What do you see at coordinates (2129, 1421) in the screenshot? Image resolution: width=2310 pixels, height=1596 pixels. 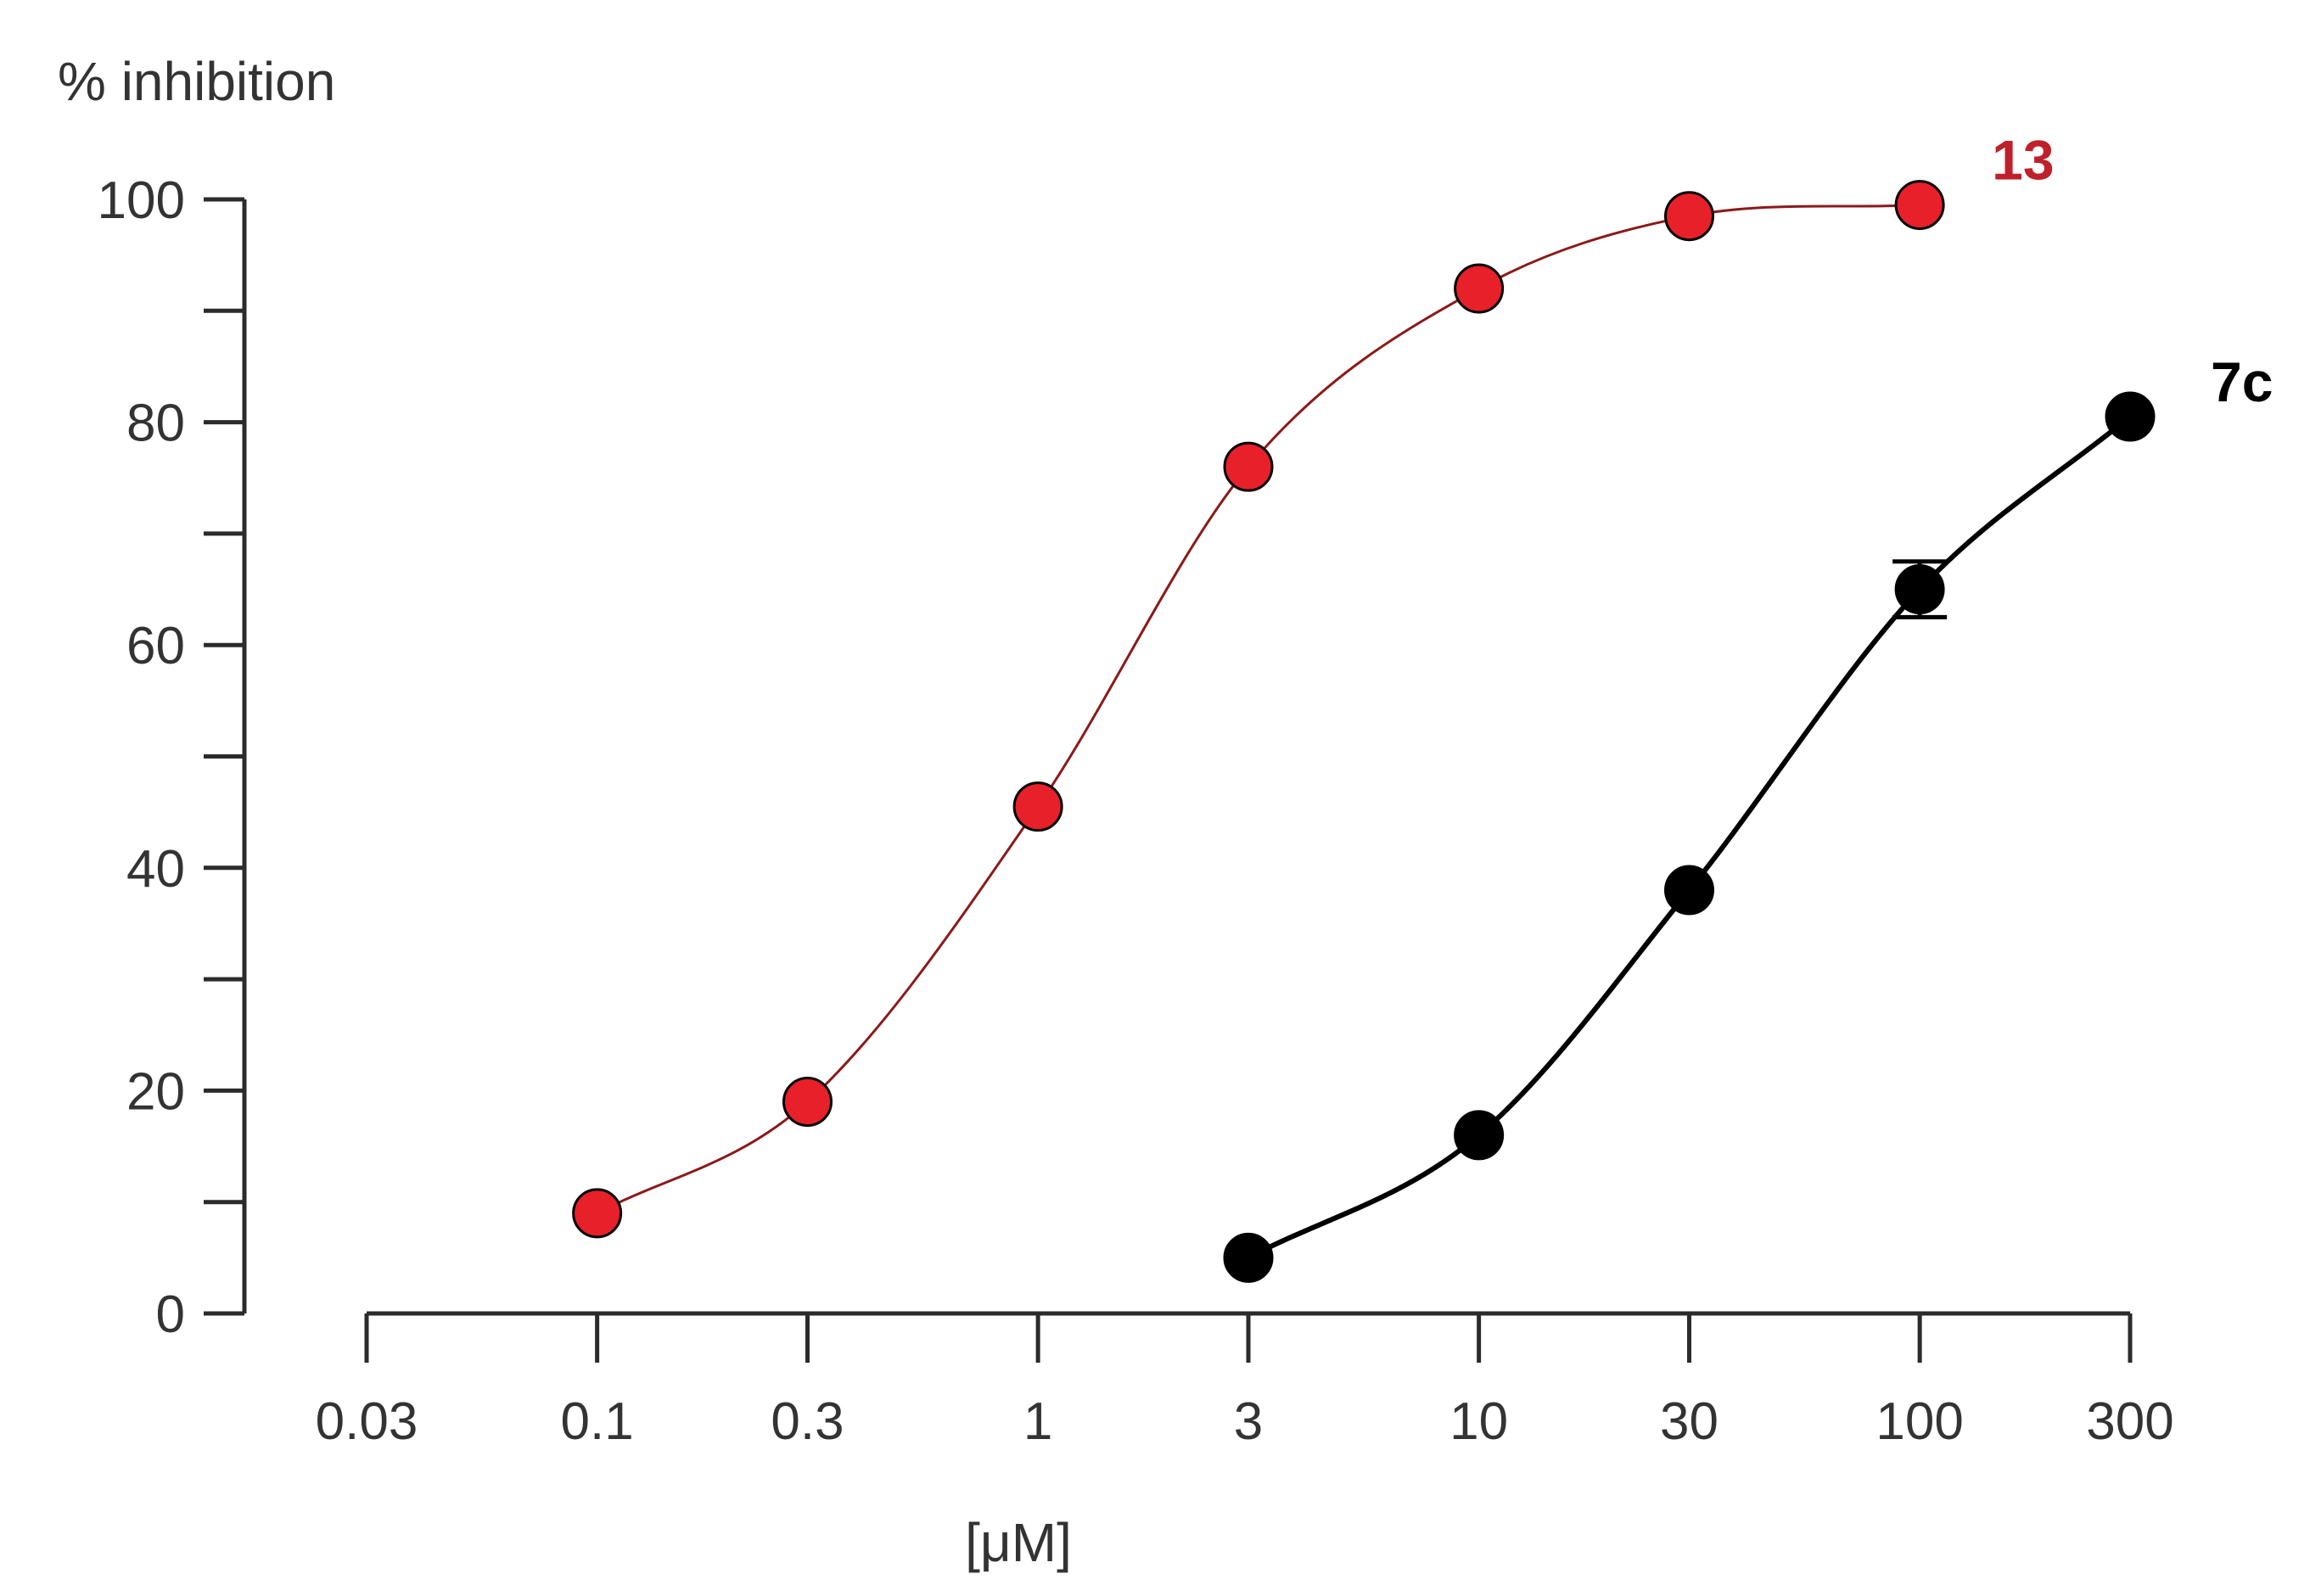 I see `x-tick-label: 300` at bounding box center [2129, 1421].